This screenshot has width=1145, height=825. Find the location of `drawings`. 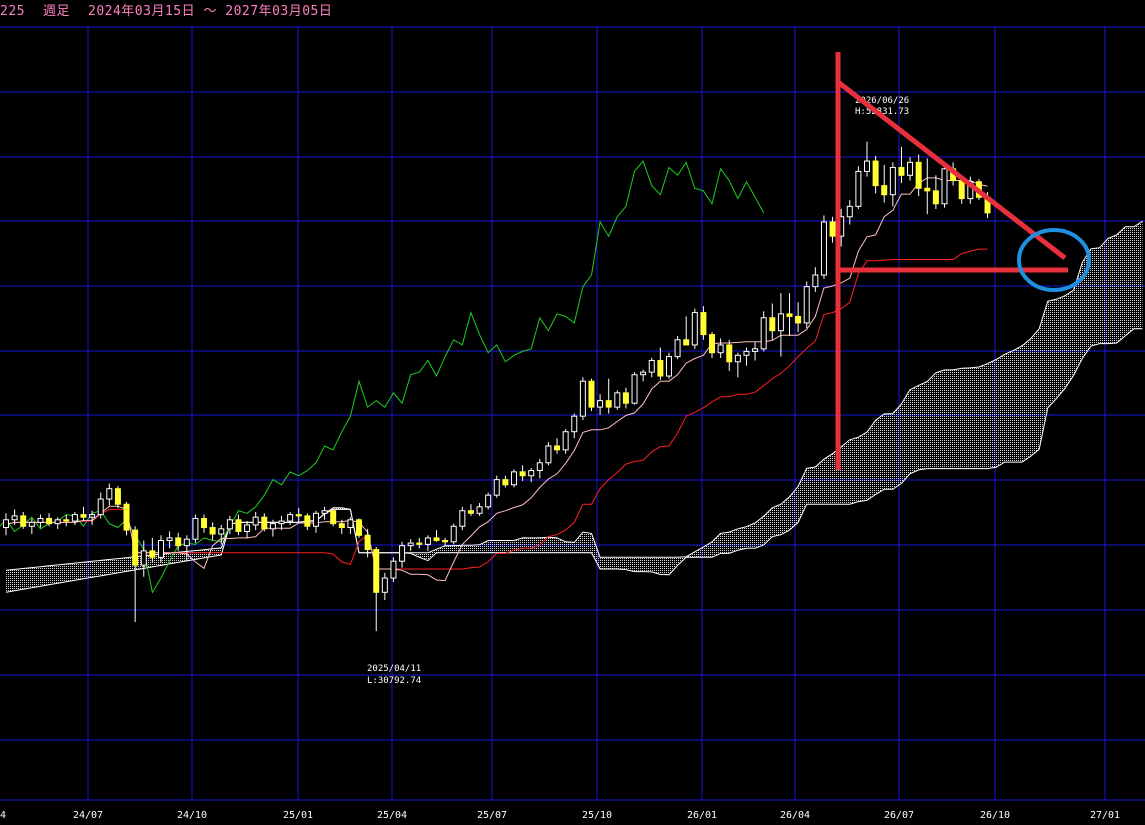

drawings is located at coordinates (963, 261).